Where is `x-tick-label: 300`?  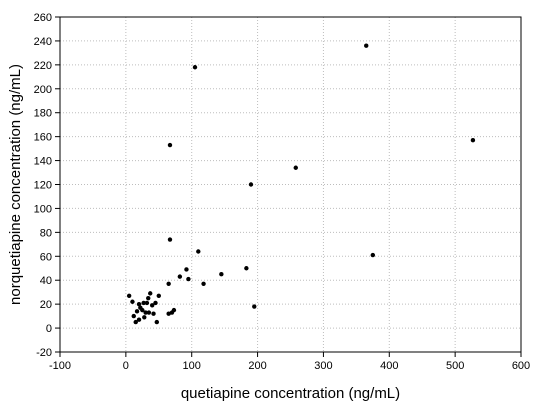 x-tick-label: 300 is located at coordinates (323, 366).